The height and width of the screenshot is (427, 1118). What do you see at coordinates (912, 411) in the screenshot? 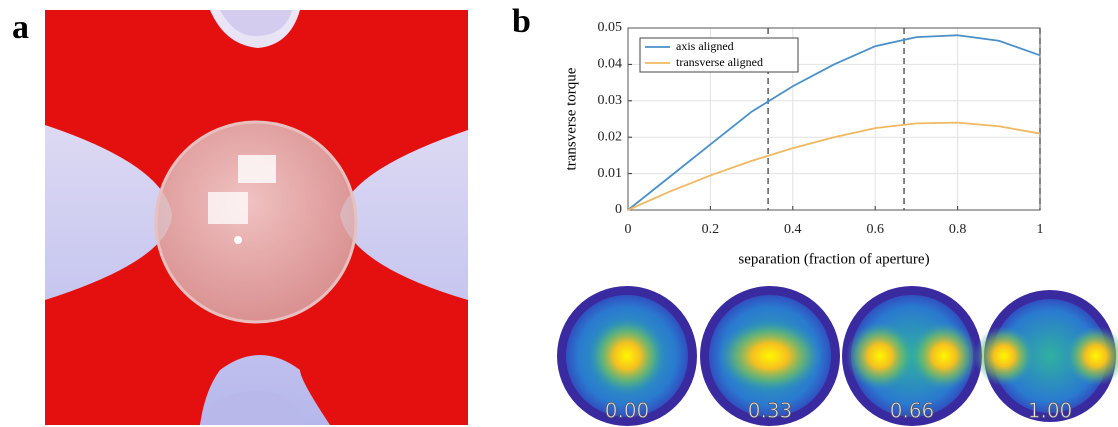
I see `inset-label: 0.66` at bounding box center [912, 411].